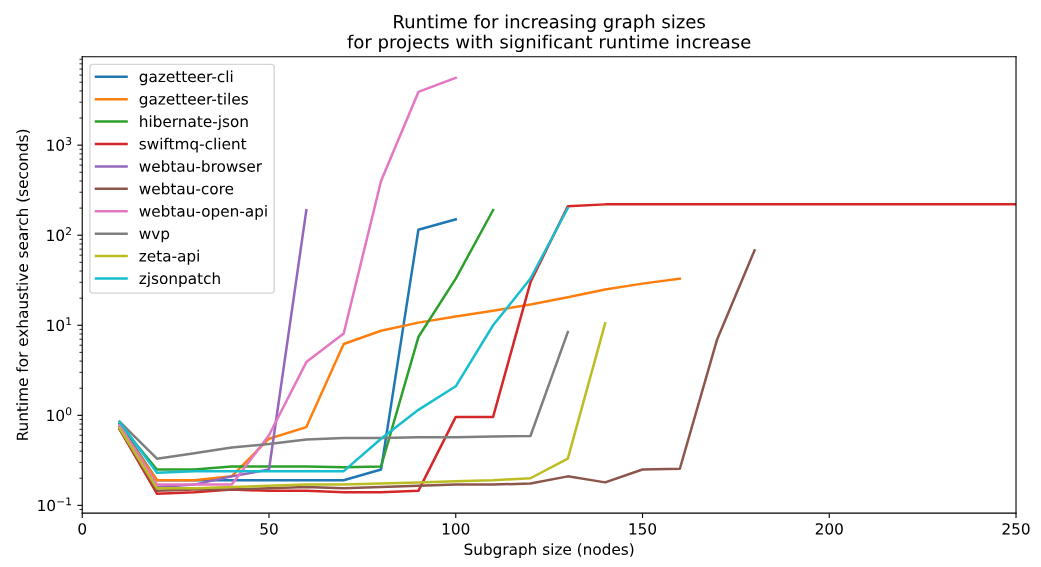 The width and height of the screenshot is (1041, 567). What do you see at coordinates (179, 280) in the screenshot?
I see `legend-label: zjsonpatch` at bounding box center [179, 280].